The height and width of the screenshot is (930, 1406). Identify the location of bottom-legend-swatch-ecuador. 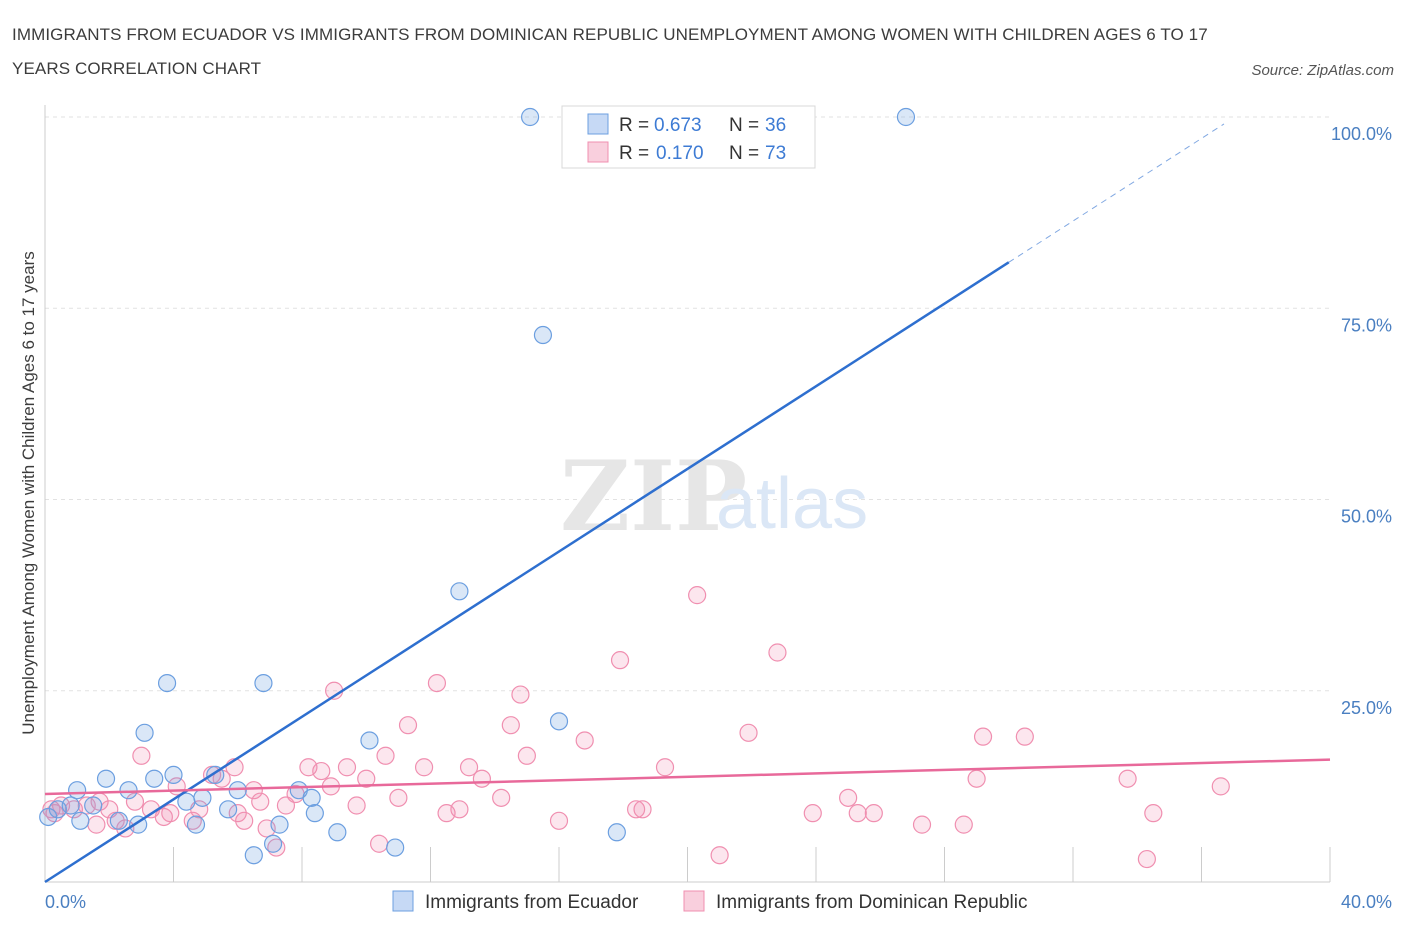
(403, 901).